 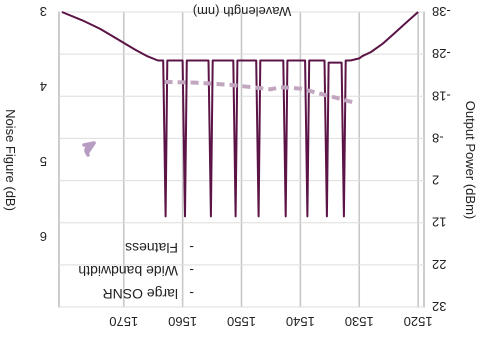 I want to click on left-tick-label: -28, so click(x=441, y=53).